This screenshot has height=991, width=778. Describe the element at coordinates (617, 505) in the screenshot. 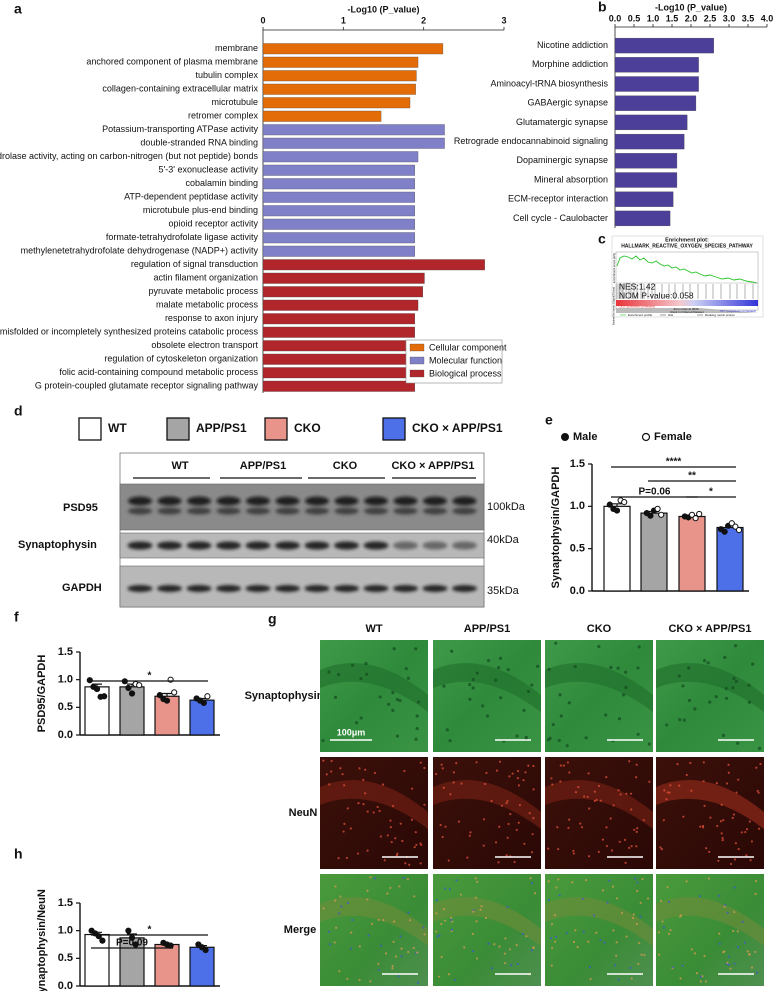

I see `error-bar` at that location.